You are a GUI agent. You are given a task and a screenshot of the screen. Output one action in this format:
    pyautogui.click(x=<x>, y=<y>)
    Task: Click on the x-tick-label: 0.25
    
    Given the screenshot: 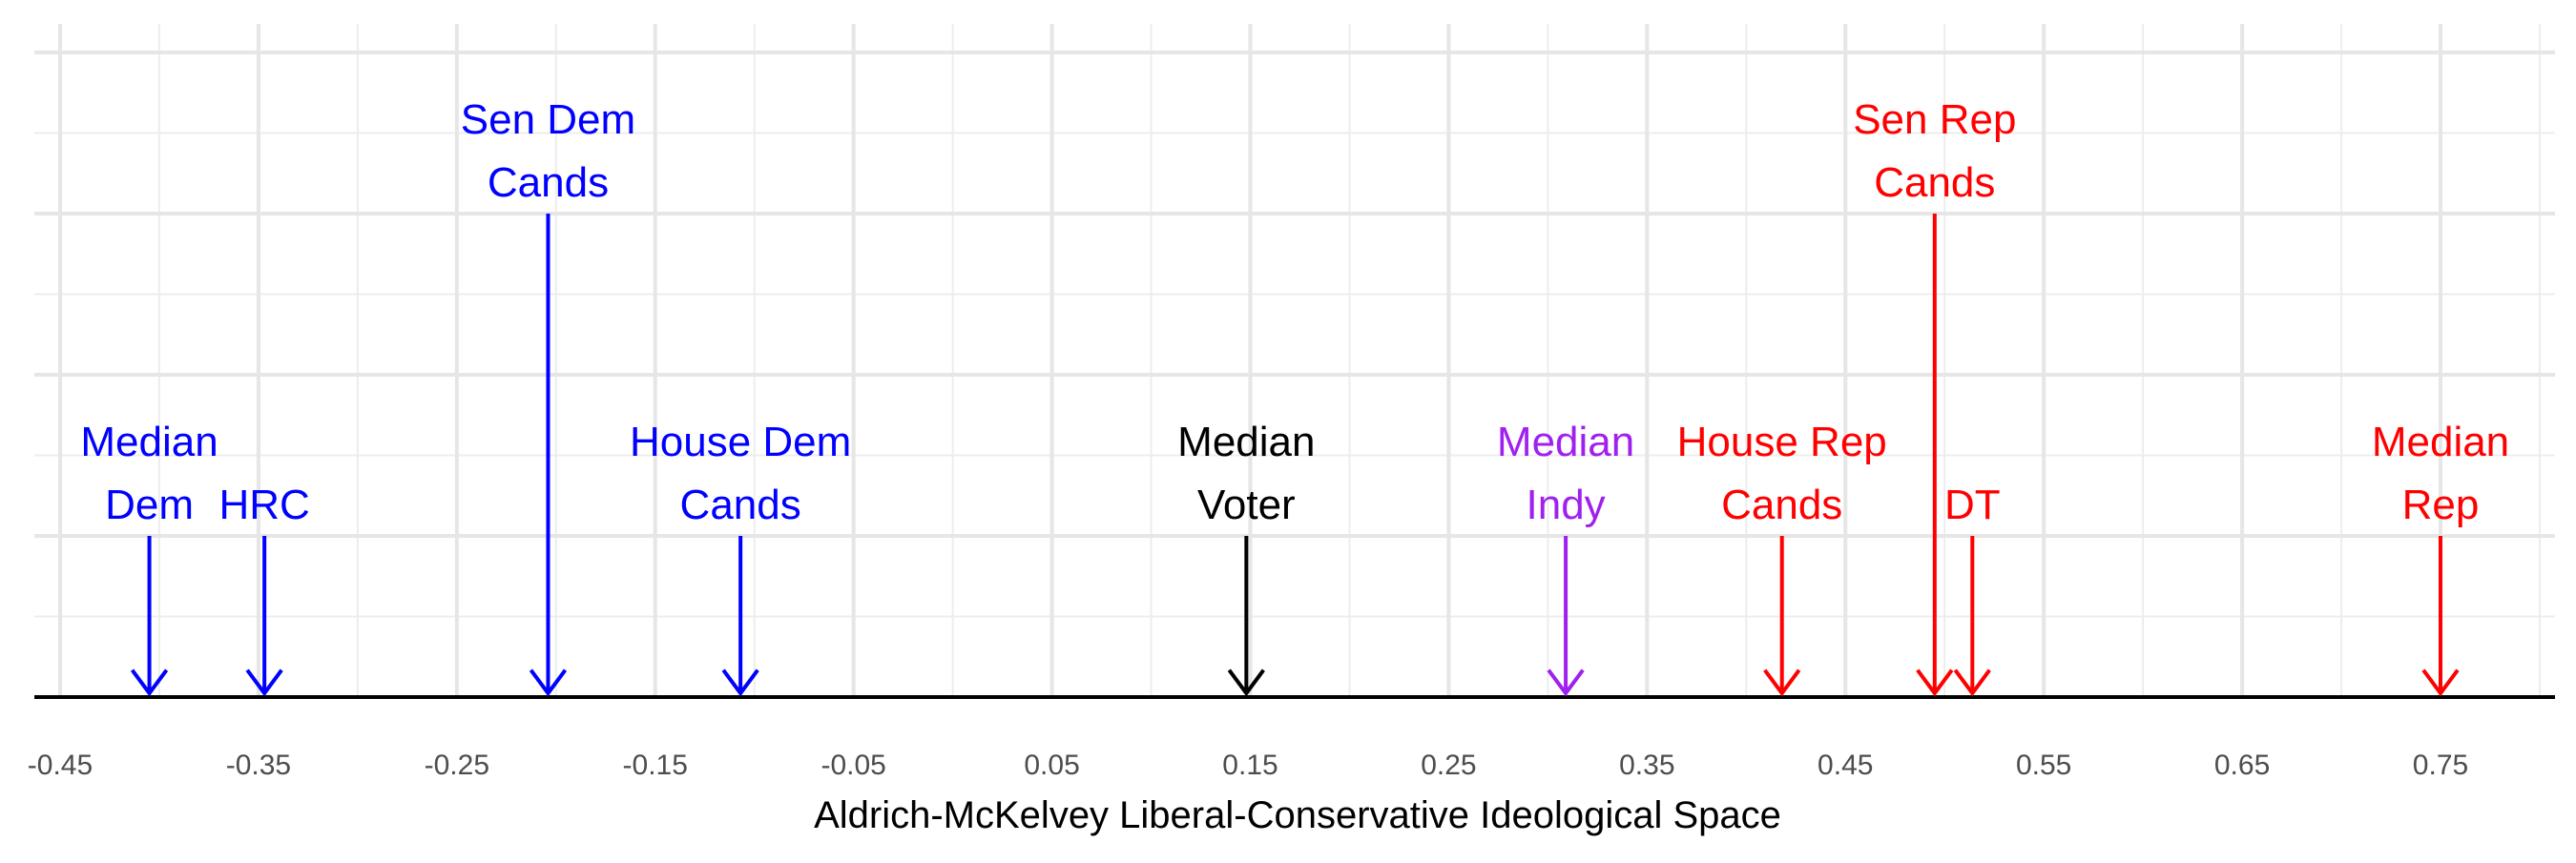 What is the action you would take?
    pyautogui.click(x=1448, y=765)
    